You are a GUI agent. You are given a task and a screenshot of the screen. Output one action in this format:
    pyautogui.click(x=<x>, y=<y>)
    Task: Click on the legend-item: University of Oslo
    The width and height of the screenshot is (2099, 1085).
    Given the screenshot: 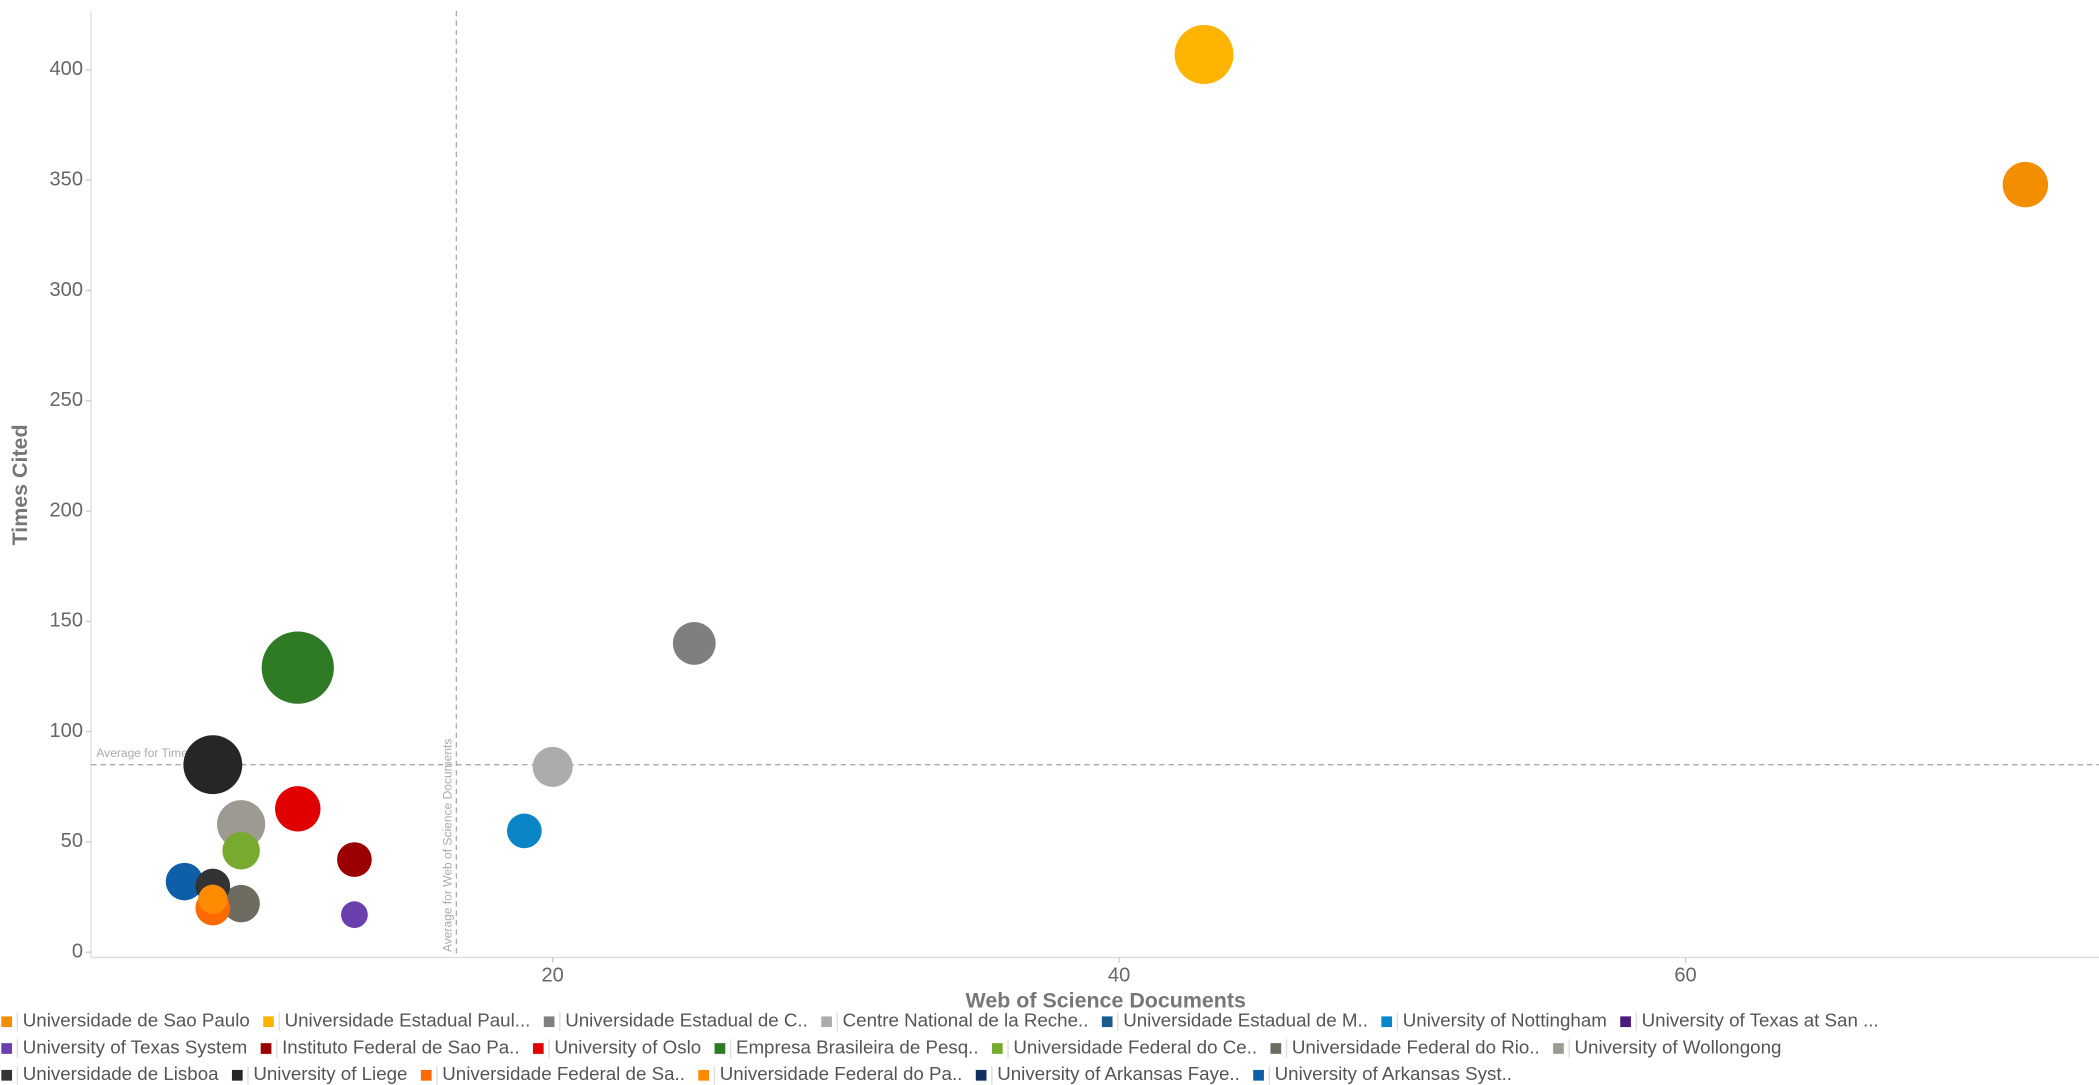 What is the action you would take?
    pyautogui.click(x=616, y=1047)
    